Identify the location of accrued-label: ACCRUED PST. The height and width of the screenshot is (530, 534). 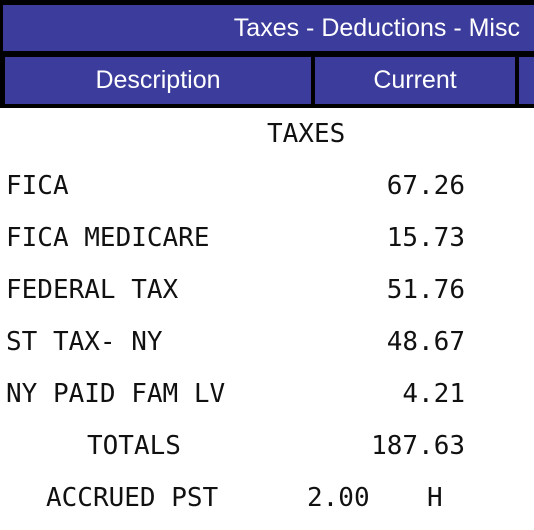
(132, 498).